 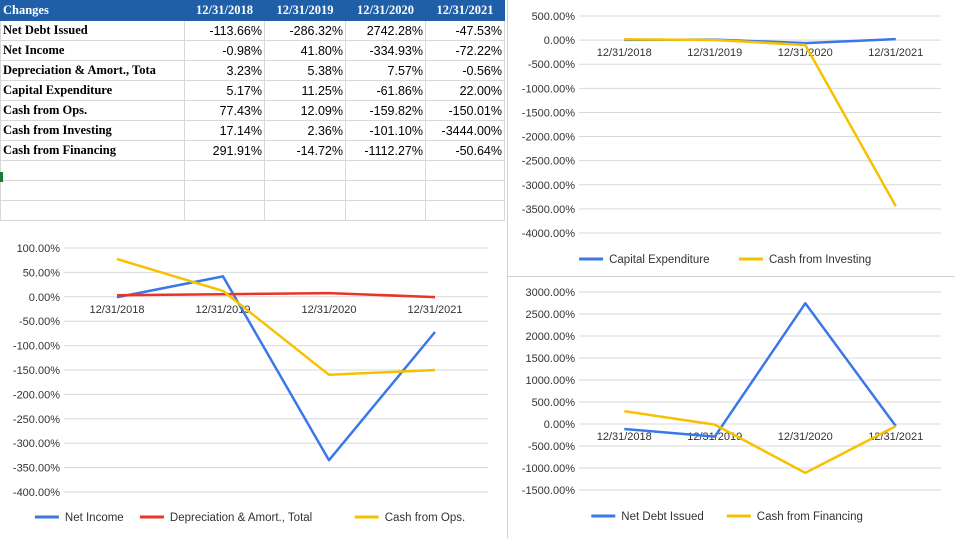 What do you see at coordinates (92, 70) in the screenshot?
I see `row-label-cell: Depreciation & Amort., Tota` at bounding box center [92, 70].